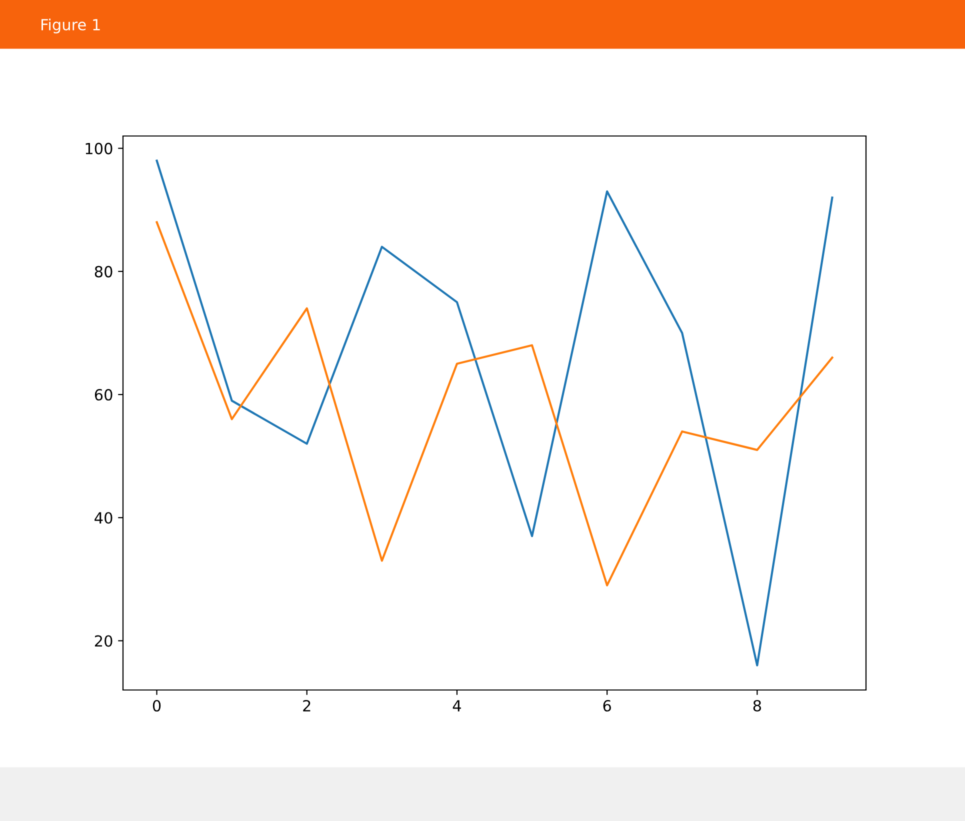 The height and width of the screenshot is (821, 965). What do you see at coordinates (156, 706) in the screenshot?
I see `x-tick-label: 0` at bounding box center [156, 706].